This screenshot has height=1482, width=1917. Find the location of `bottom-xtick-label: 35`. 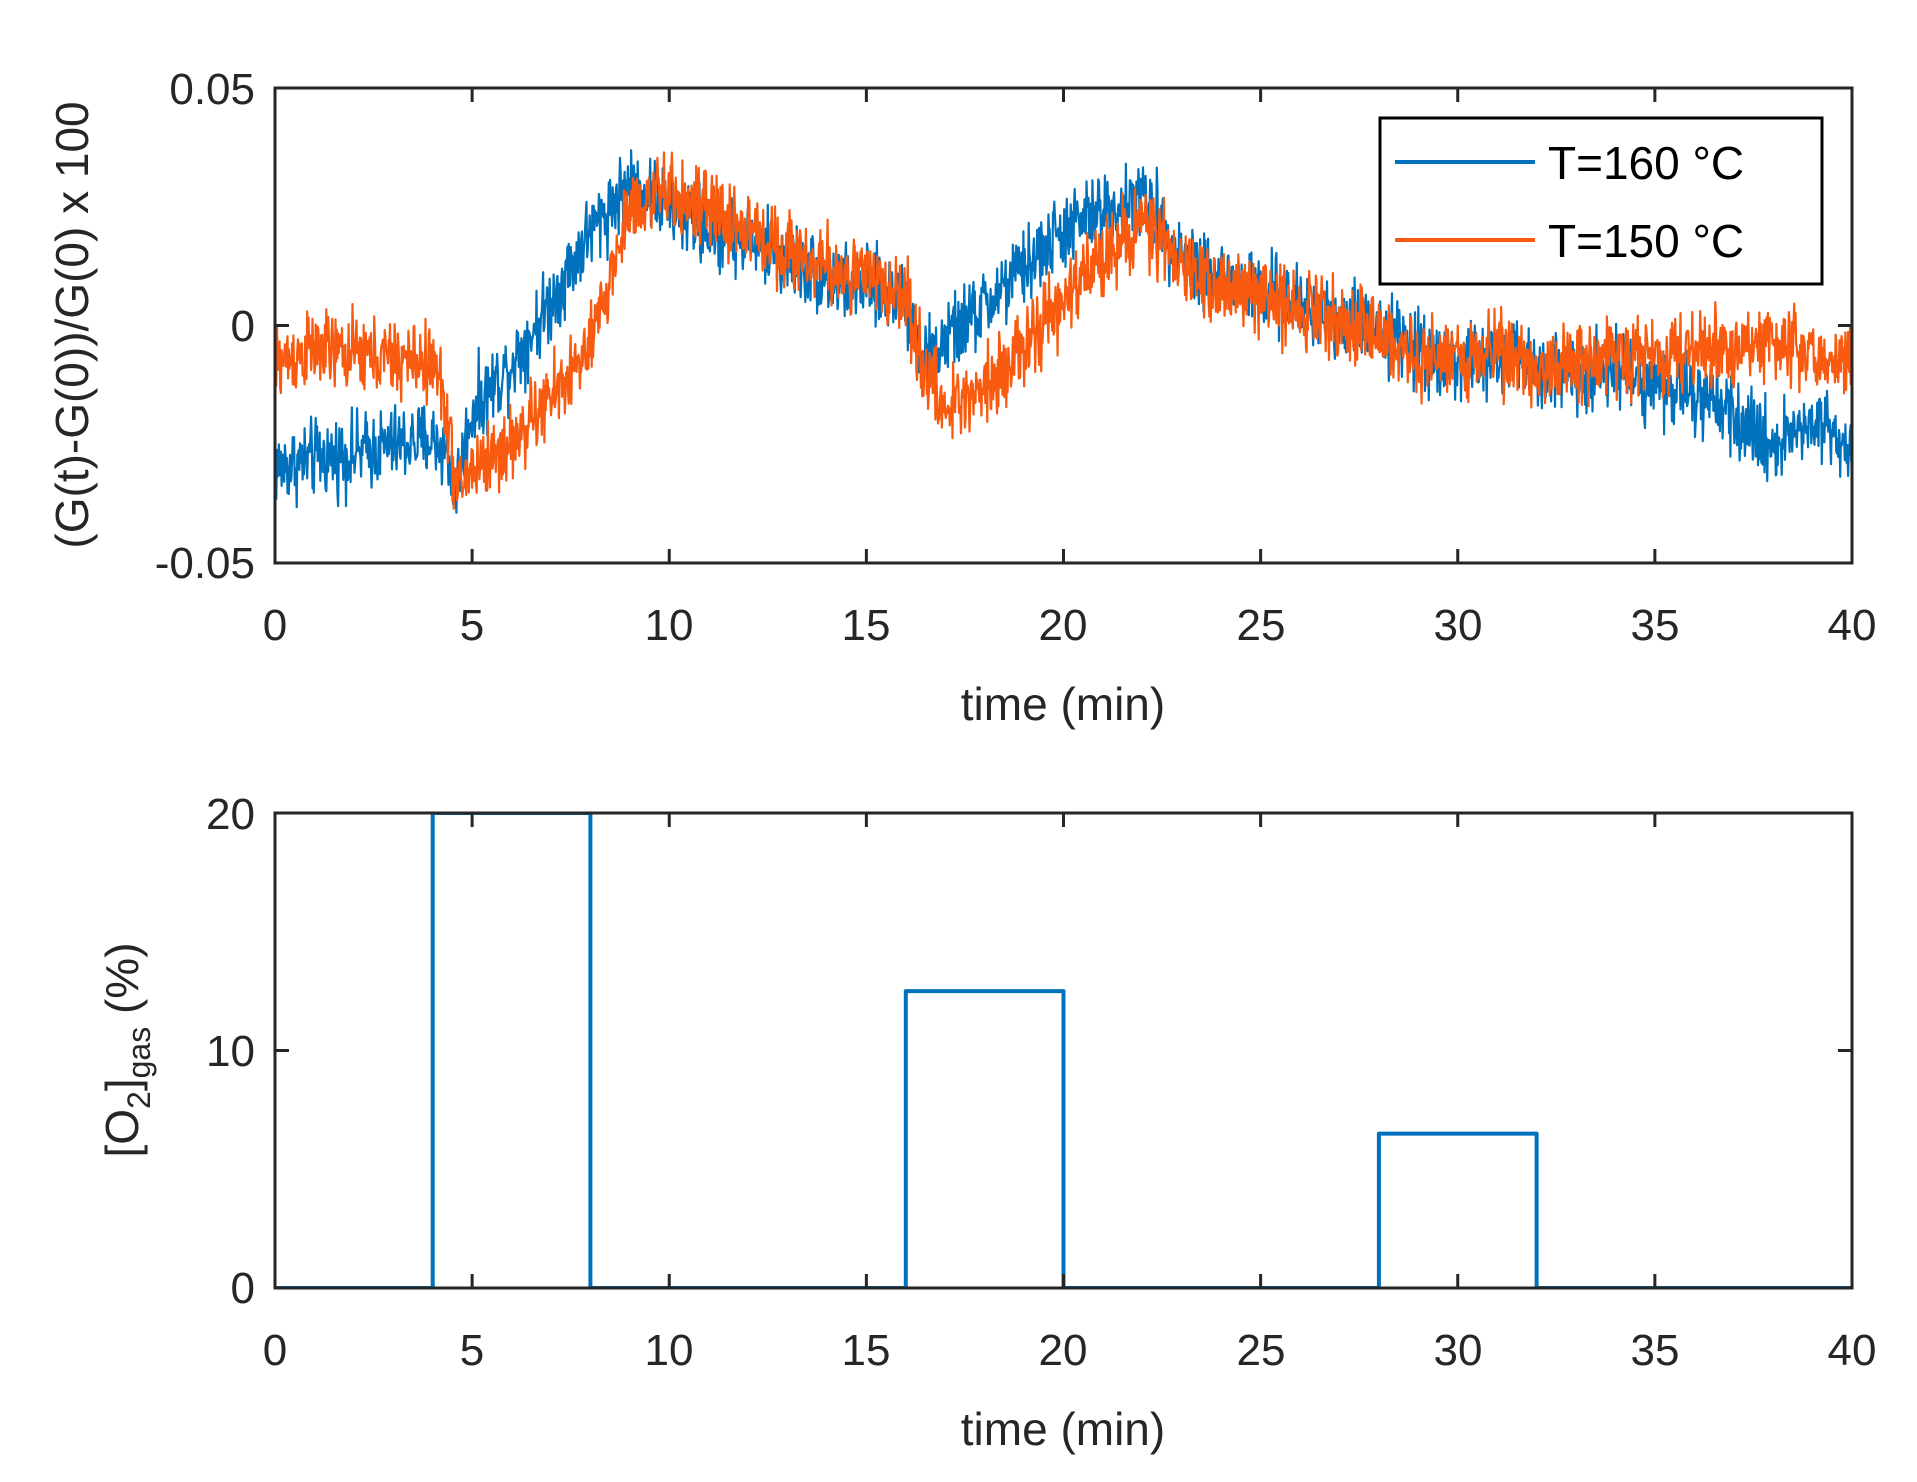

bottom-xtick-label: 35 is located at coordinates (1655, 1350).